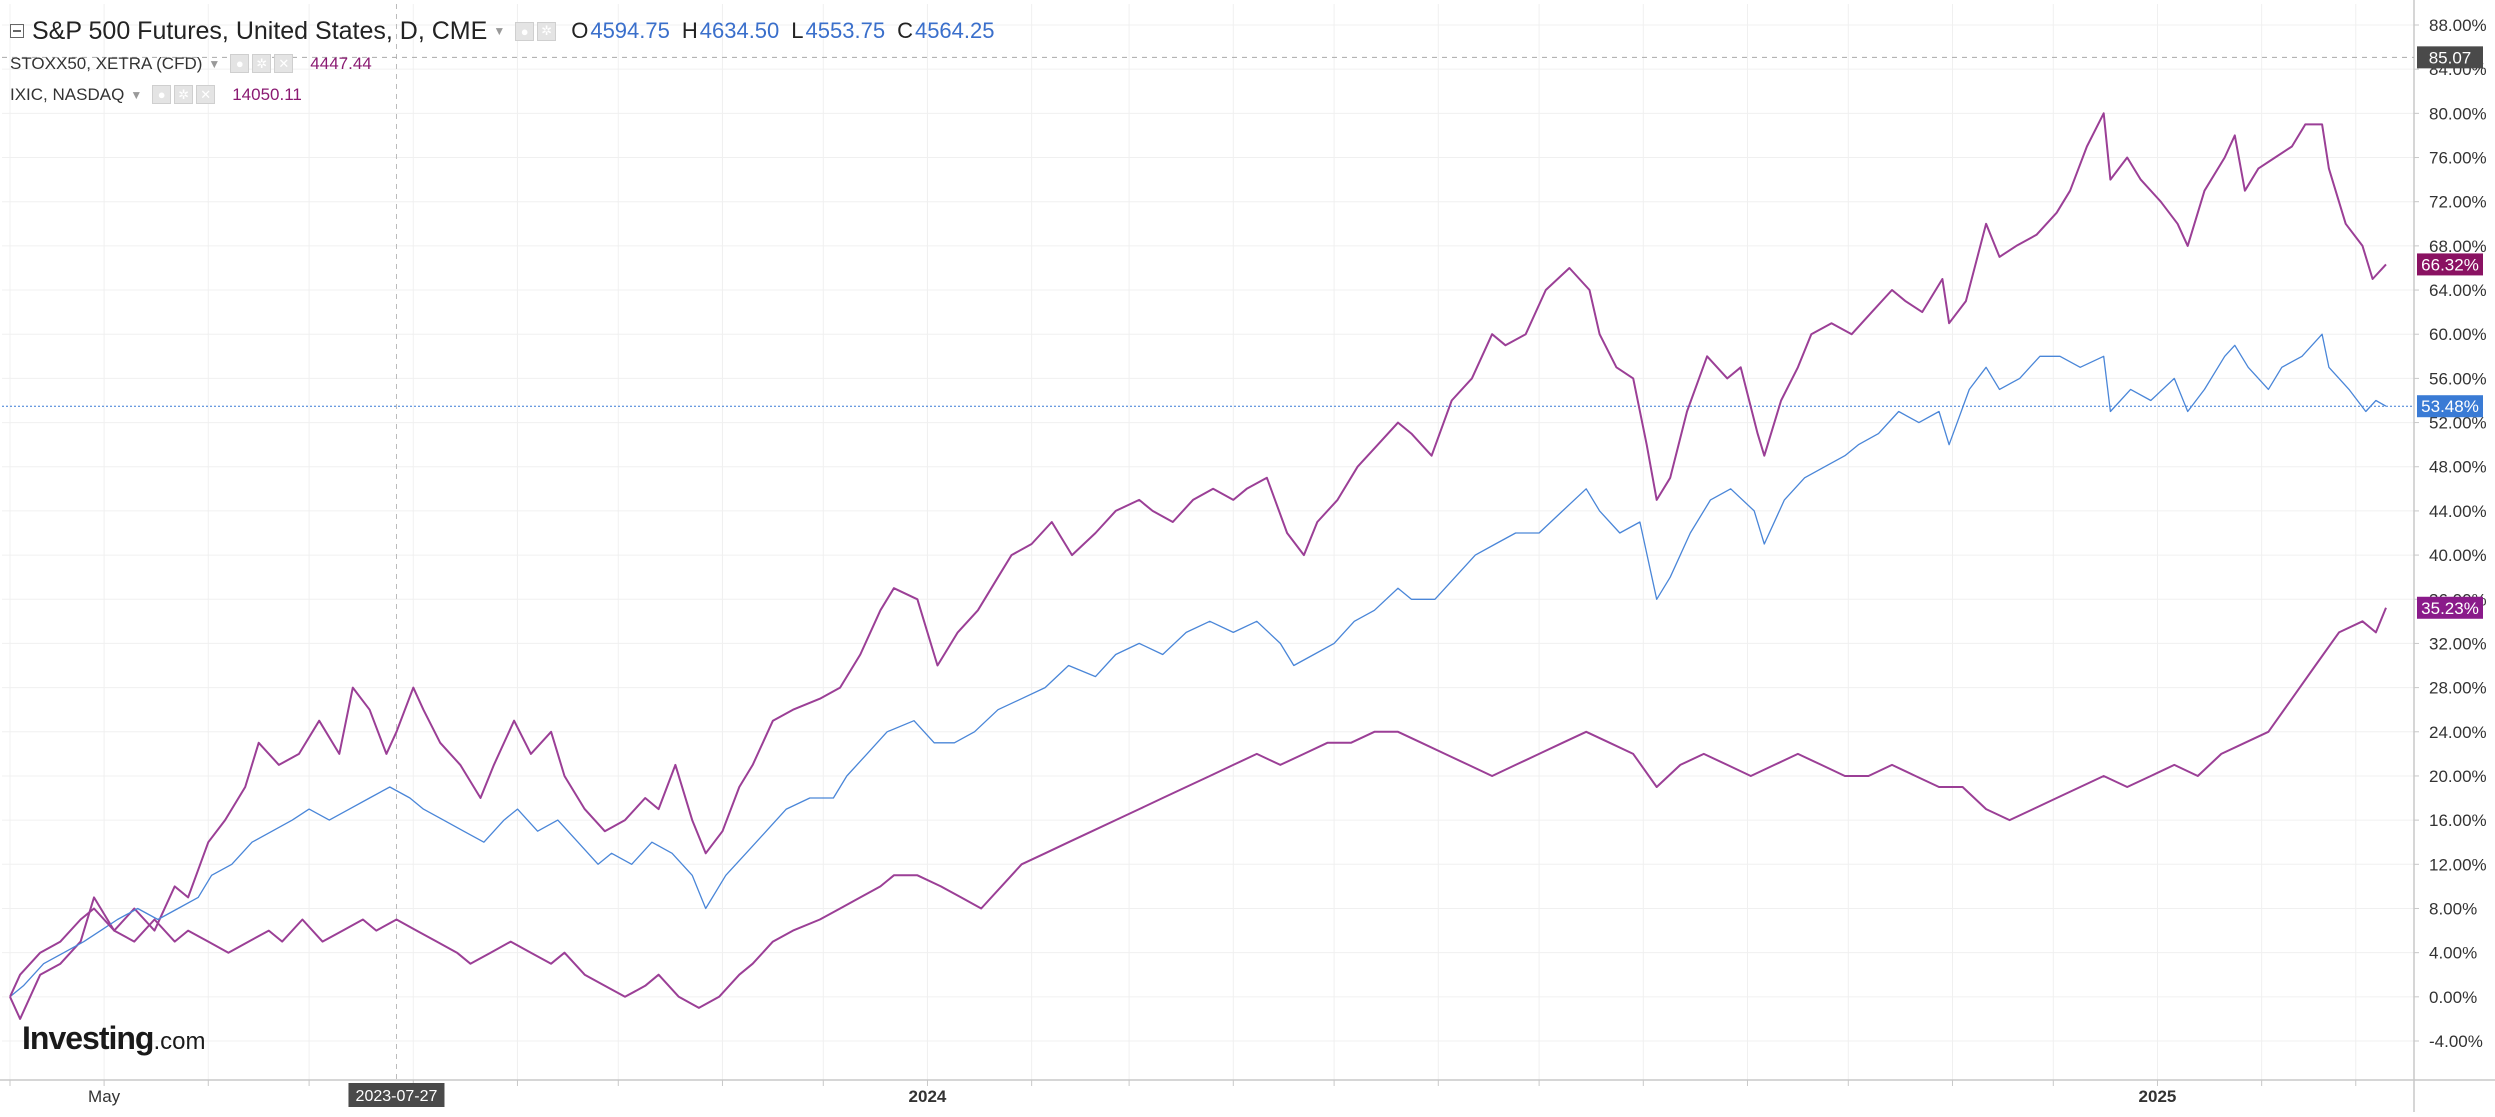  I want to click on crosshair-date-badge: 2023-07-27, so click(396, 1095).